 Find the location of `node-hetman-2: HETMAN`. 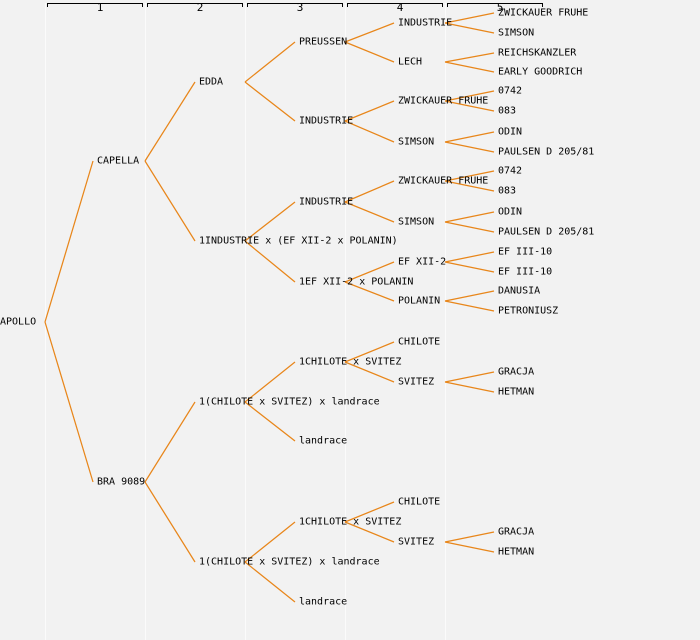

node-hetman-2: HETMAN is located at coordinates (516, 552).